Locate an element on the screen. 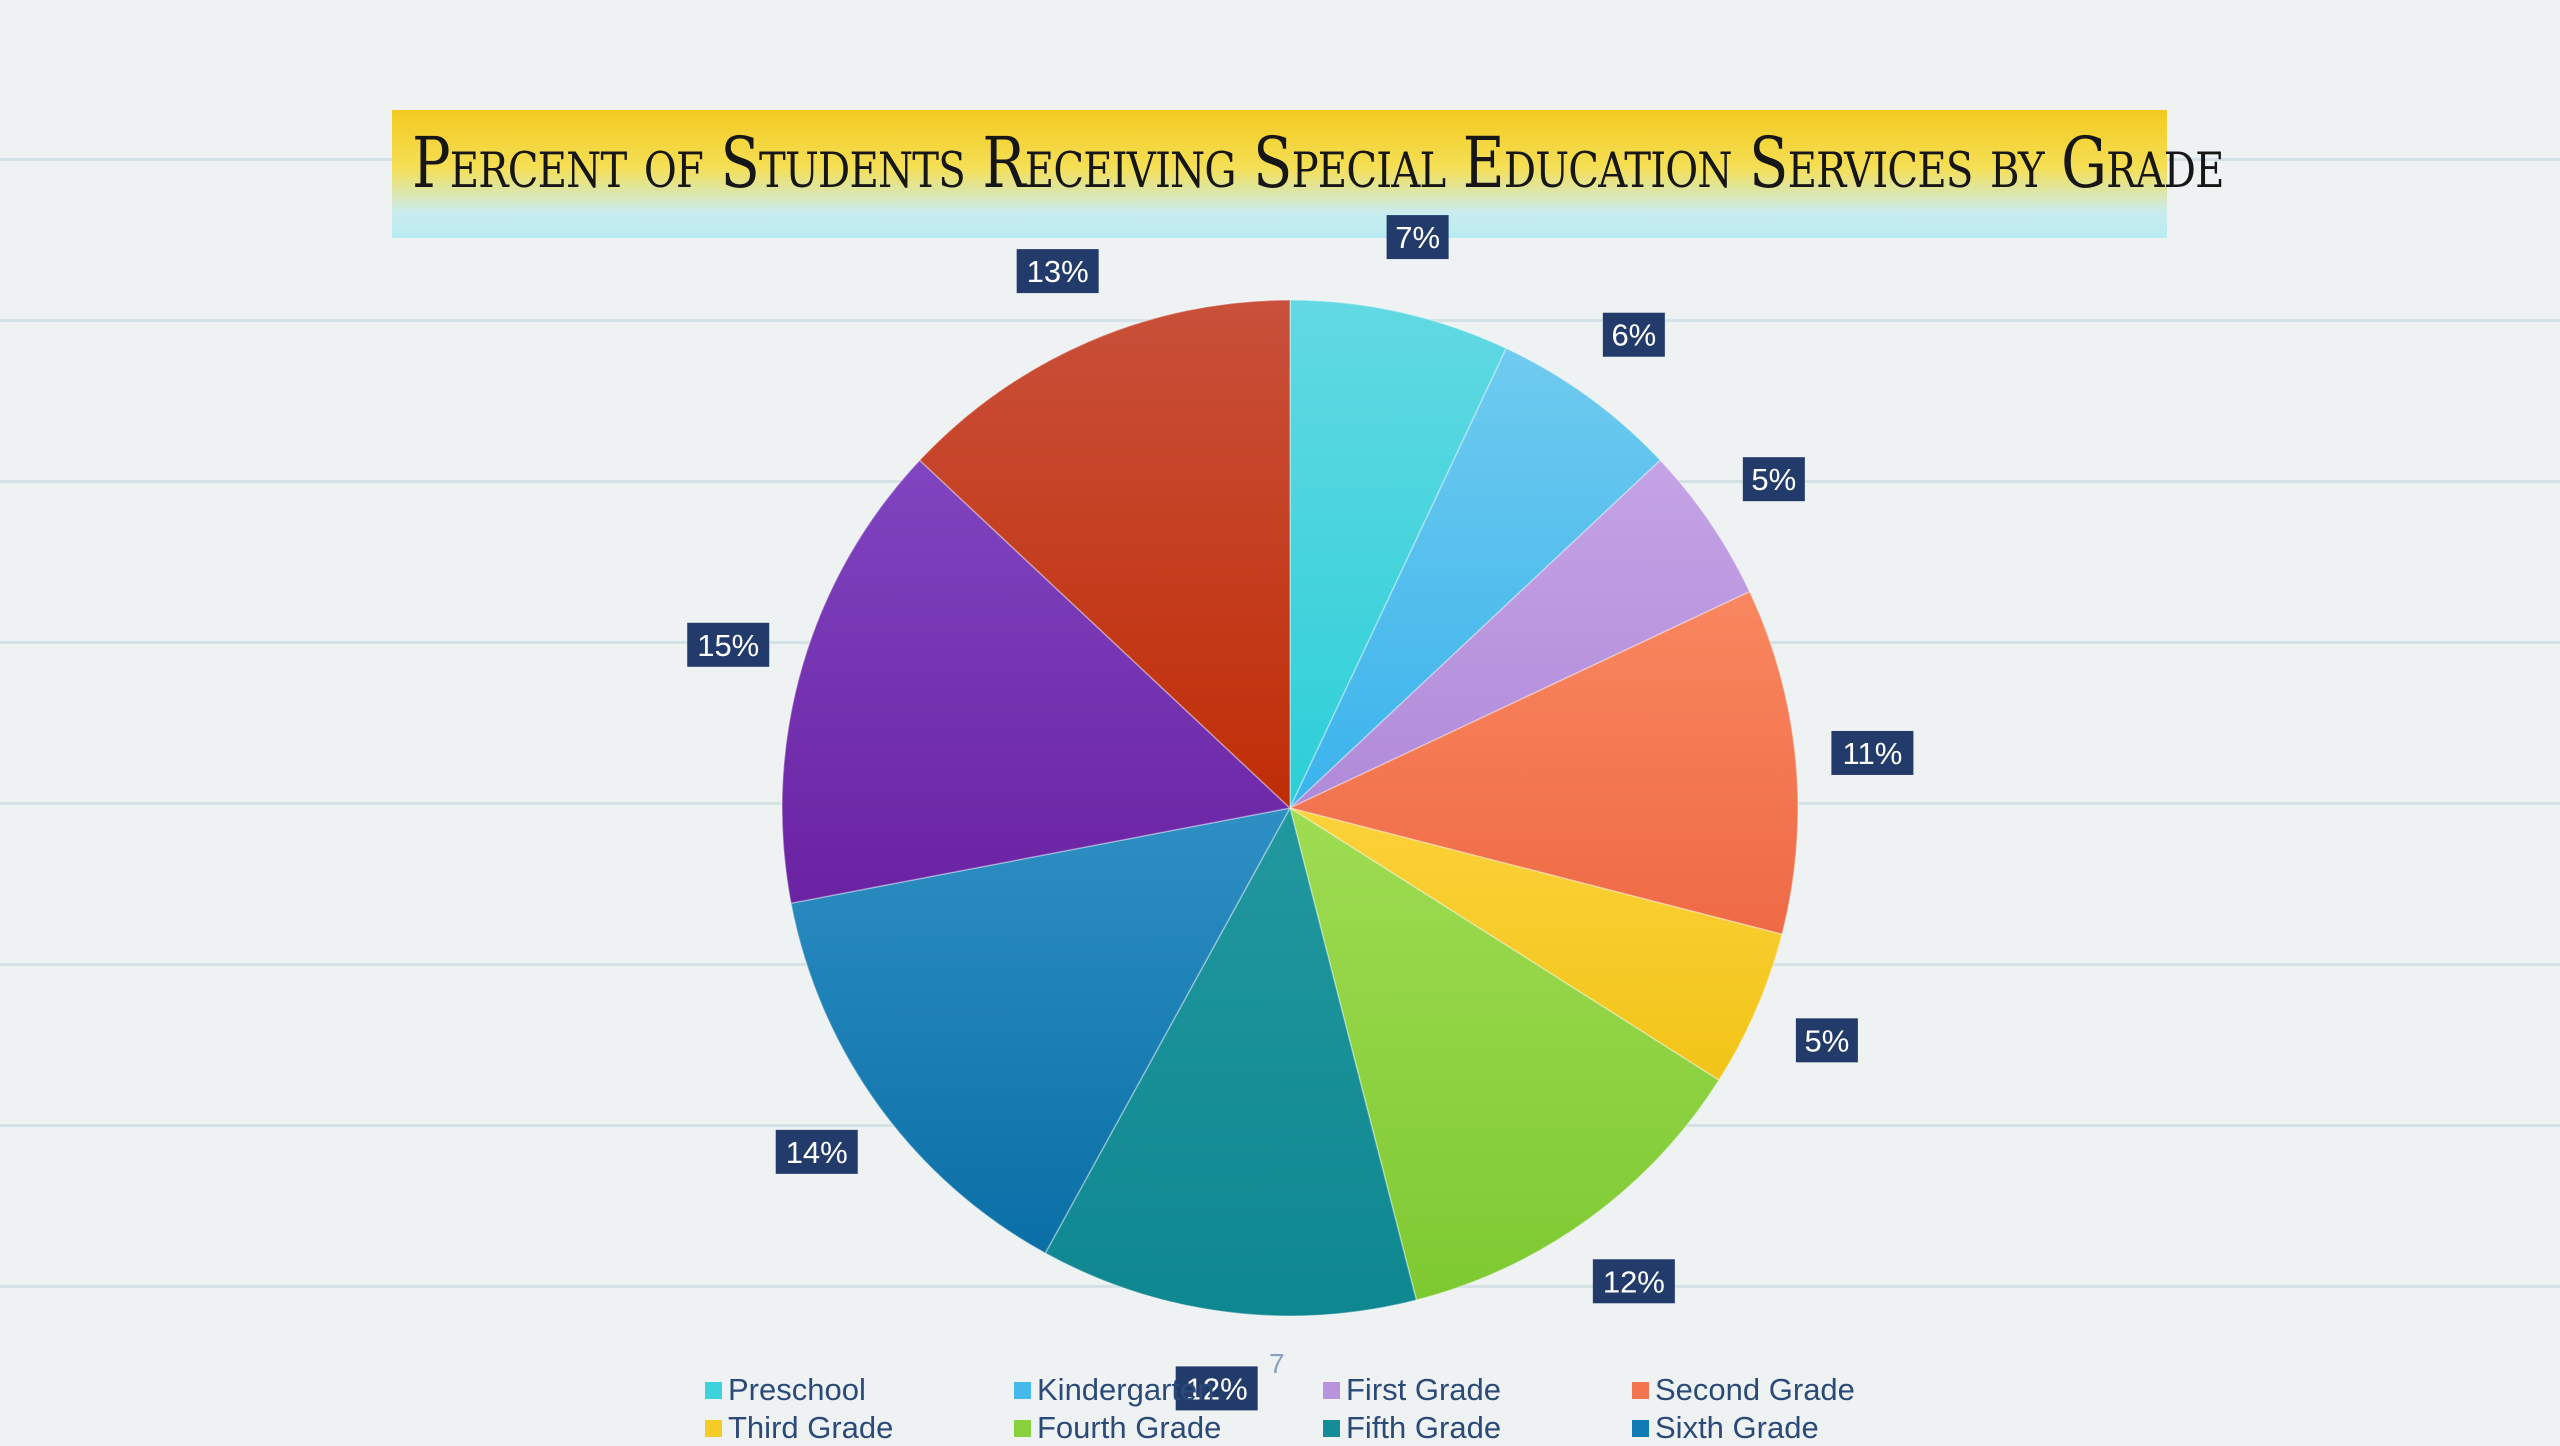  legend-label: Sixth Grade is located at coordinates (1737, 1427).